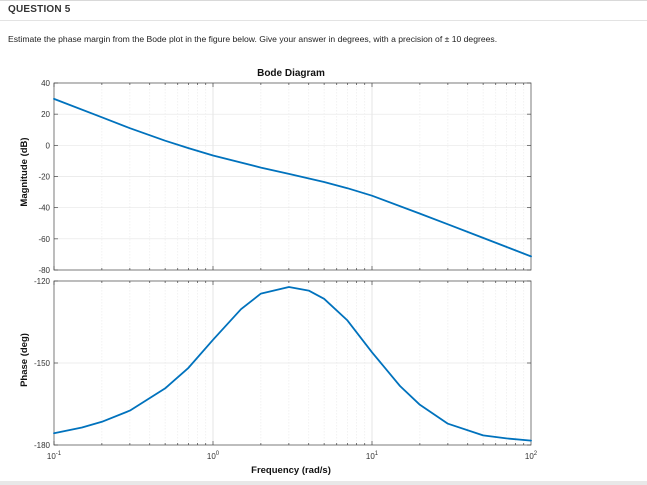 The image size is (647, 485). Describe the element at coordinates (48, 145) in the screenshot. I see `magnitude-y-tick-label: 0` at that location.